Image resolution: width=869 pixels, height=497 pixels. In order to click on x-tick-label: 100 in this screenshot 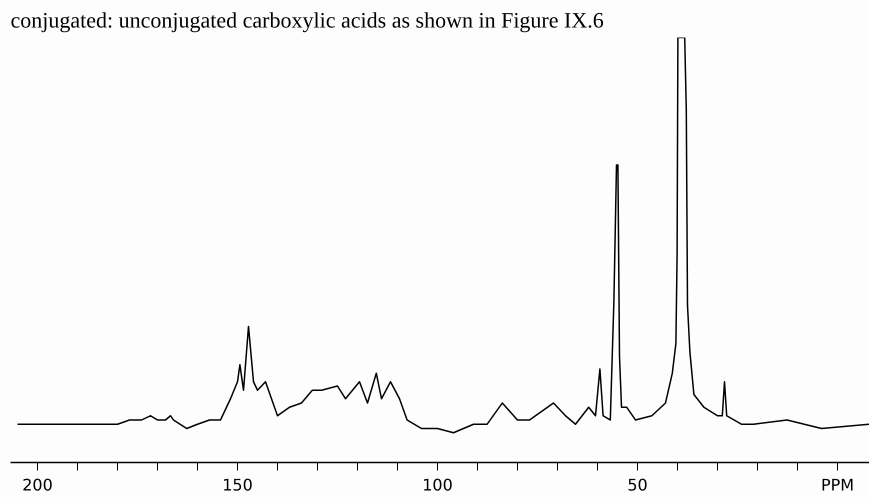, I will do `click(437, 485)`.